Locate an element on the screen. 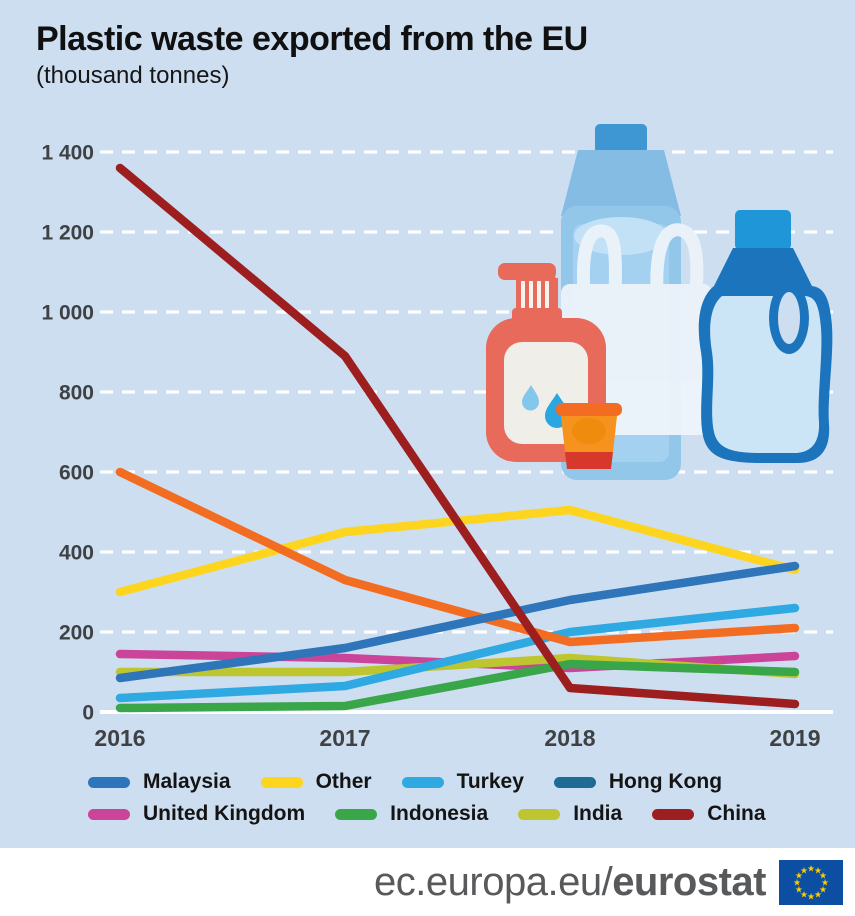 Image resolution: width=855 pixels, height=916 pixels. footer: ec.europa.eu/eurostat ★ ★ ★ ★ ★ ★ ★ ★ ★ ★ ★ ★ is located at coordinates (427, 882).